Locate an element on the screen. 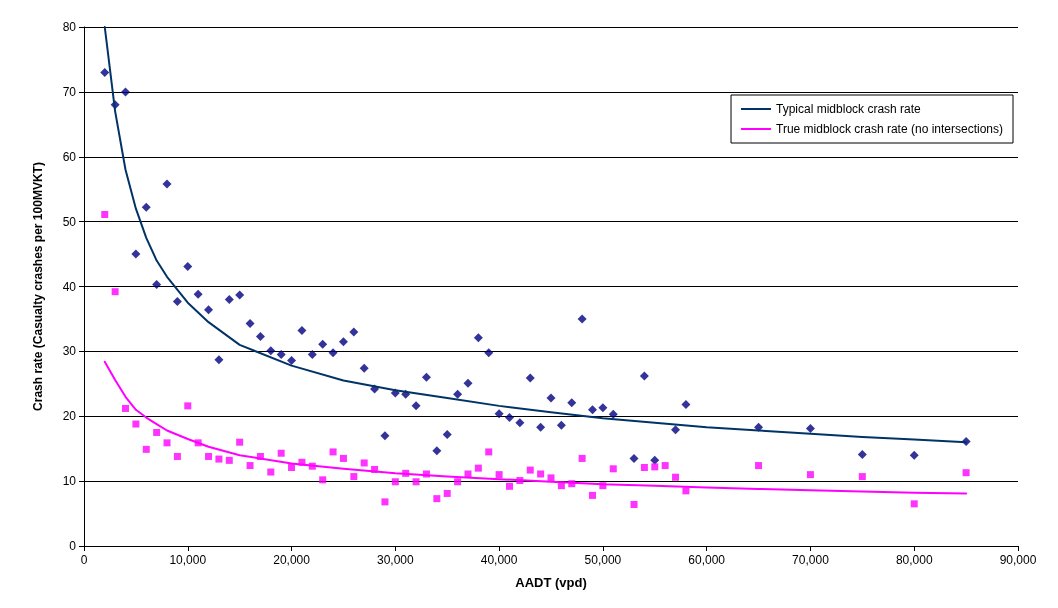 This screenshot has width=1058, height=608. x-tick-label: 80,000 is located at coordinates (914, 560).